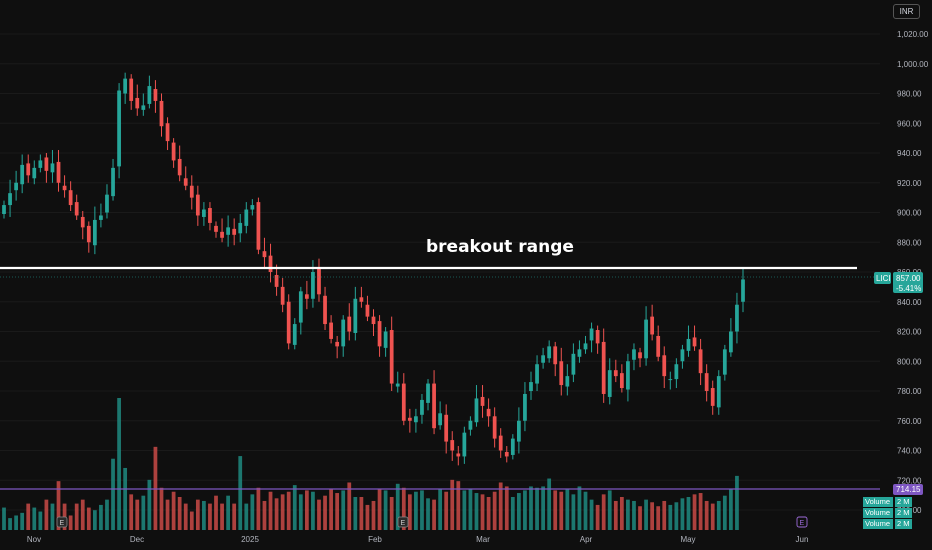  What do you see at coordinates (909, 391) in the screenshot?
I see `y-tick-label: 780.00` at bounding box center [909, 391].